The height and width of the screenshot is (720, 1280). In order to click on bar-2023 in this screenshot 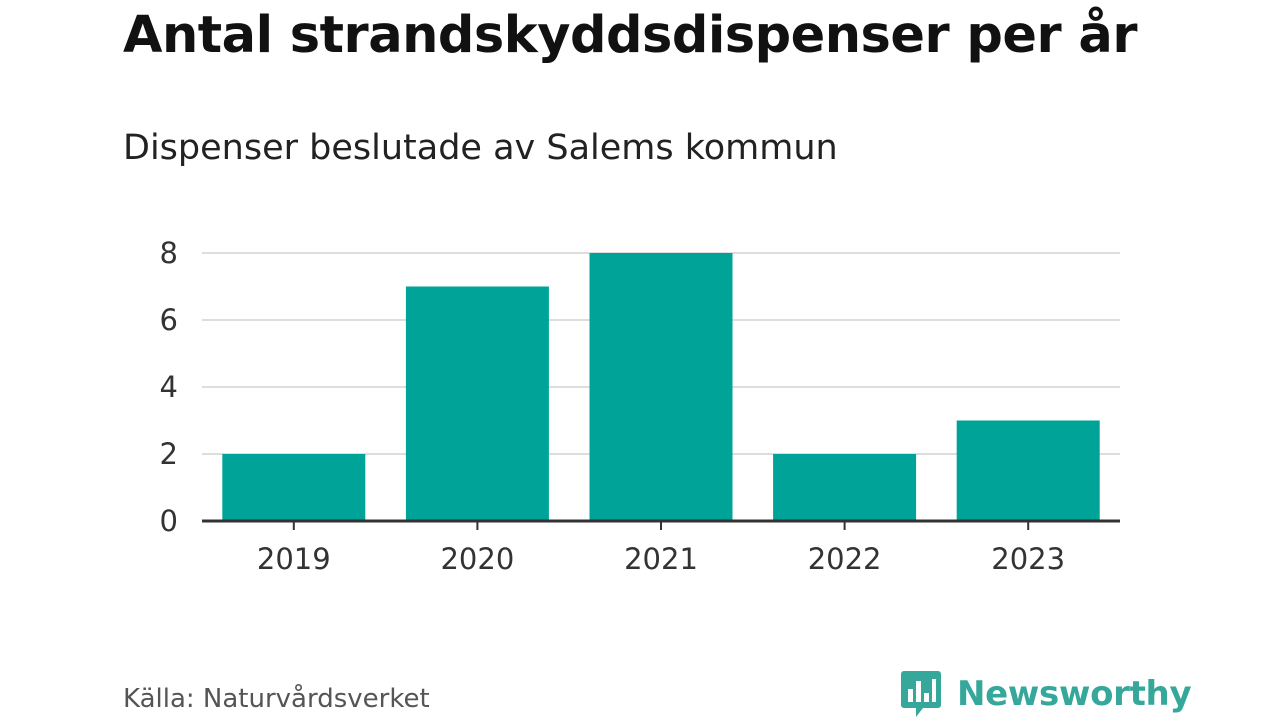, I will do `click(1028, 470)`.